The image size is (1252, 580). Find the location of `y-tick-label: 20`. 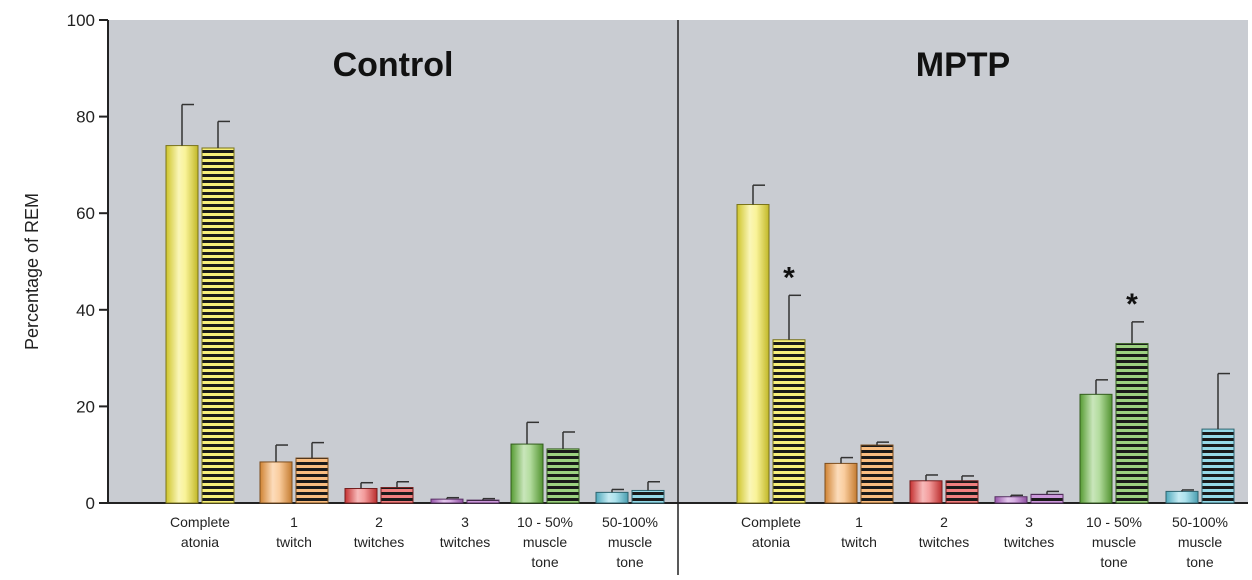

y-tick-label: 20 is located at coordinates (85, 406).